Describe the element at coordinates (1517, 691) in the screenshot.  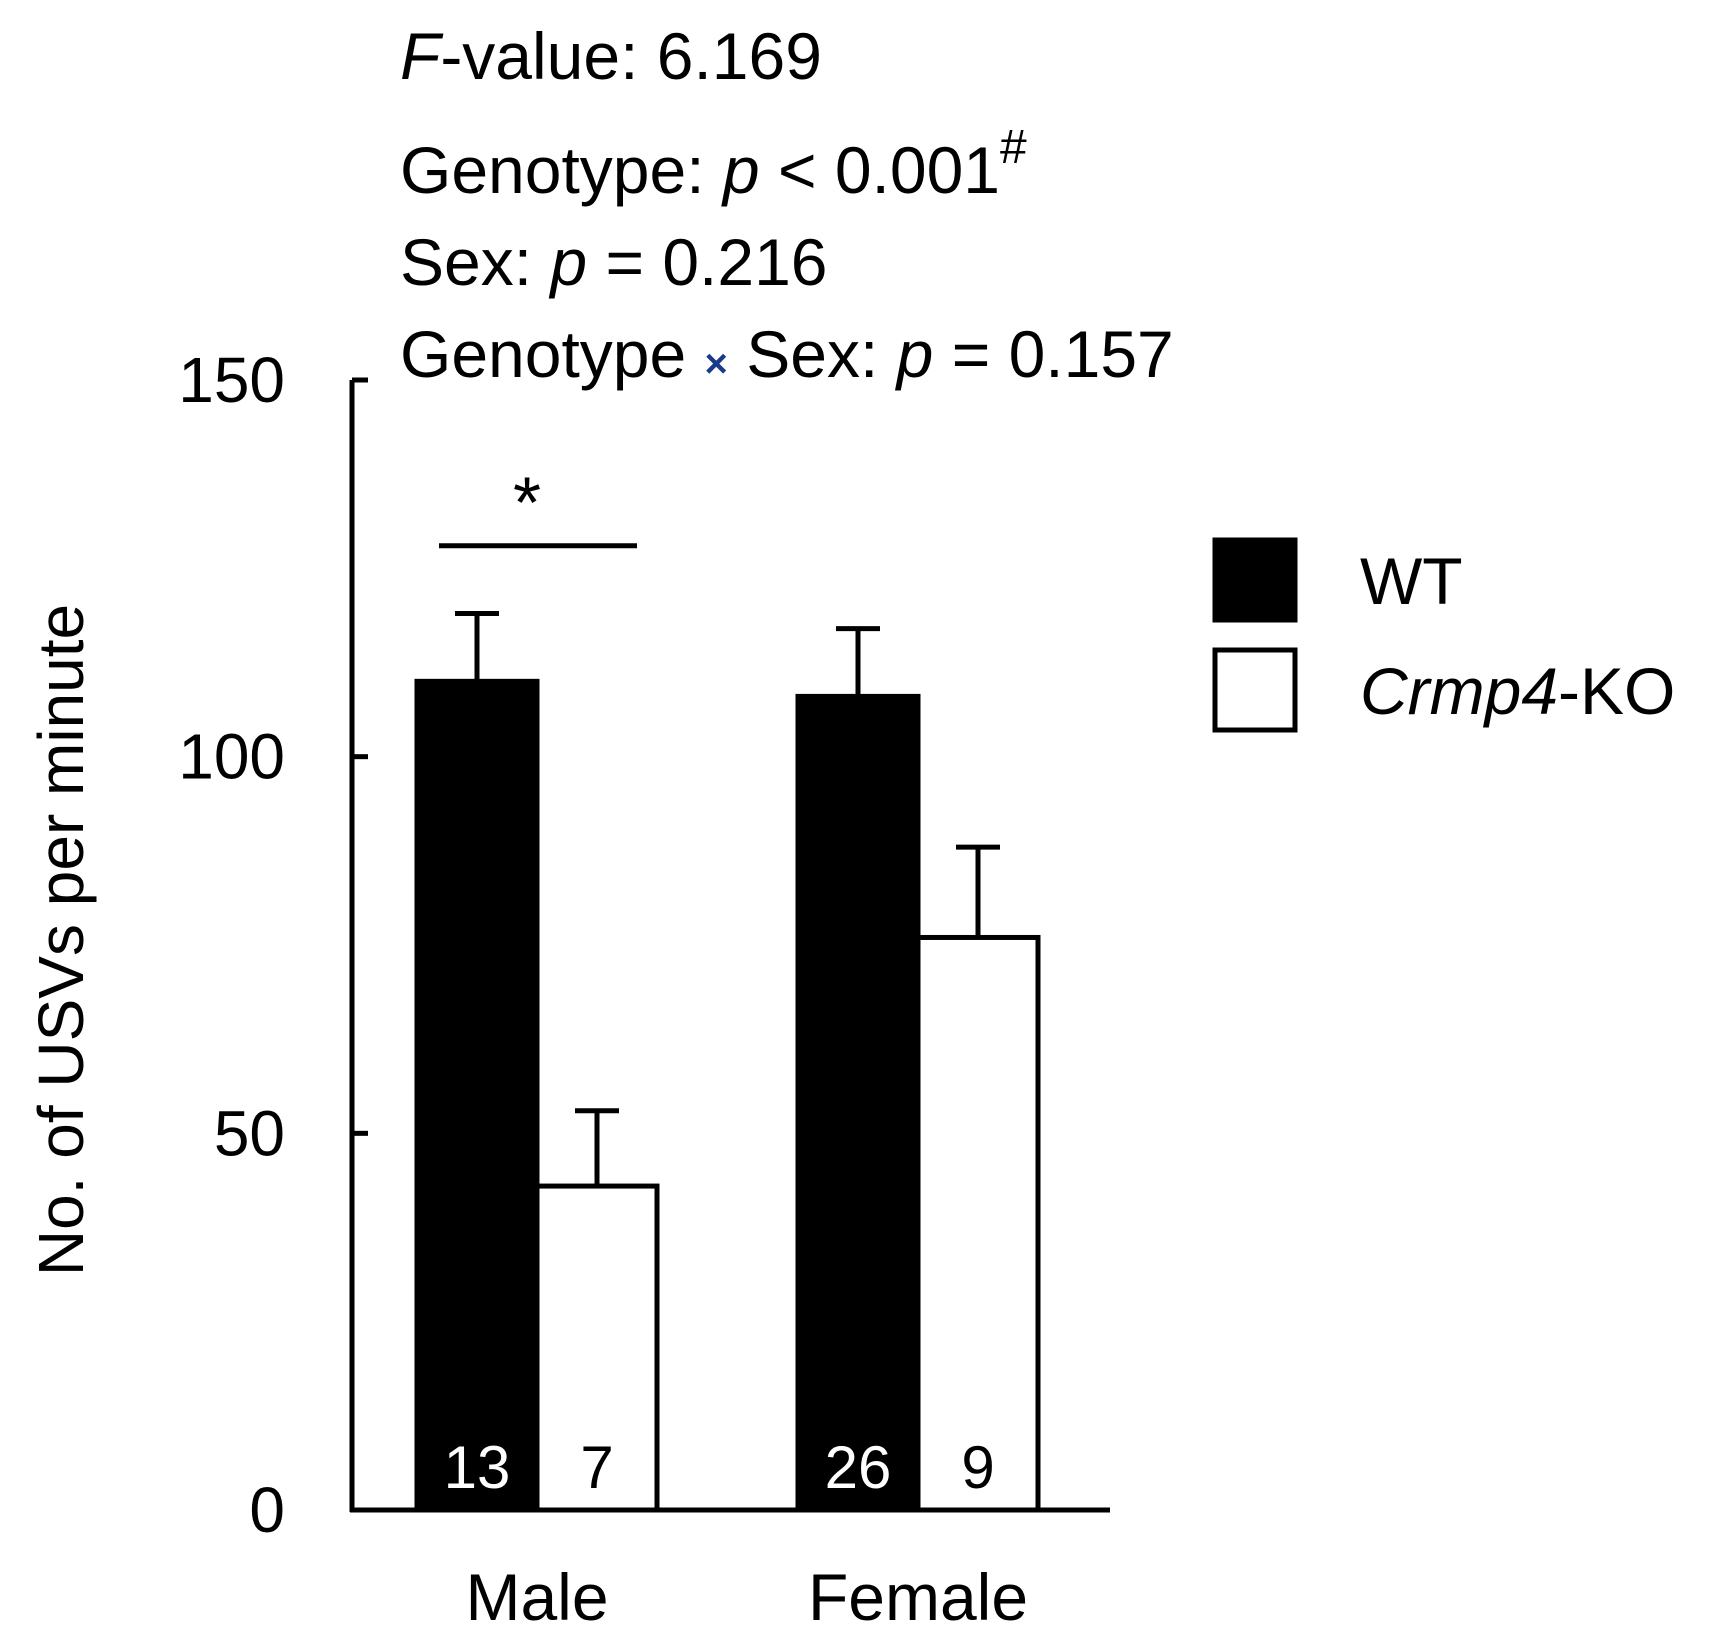
I see `legend-label: Crmp4-KO` at that location.